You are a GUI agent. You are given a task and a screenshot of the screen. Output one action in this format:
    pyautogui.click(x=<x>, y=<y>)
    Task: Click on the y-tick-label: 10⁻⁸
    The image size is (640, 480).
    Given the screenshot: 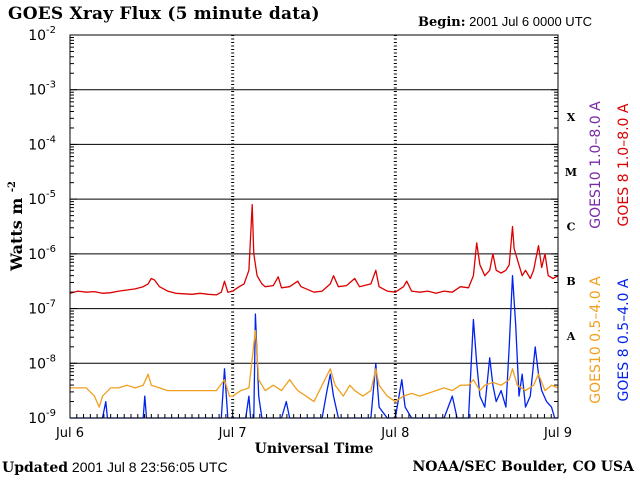 What is the action you would take?
    pyautogui.click(x=42, y=362)
    